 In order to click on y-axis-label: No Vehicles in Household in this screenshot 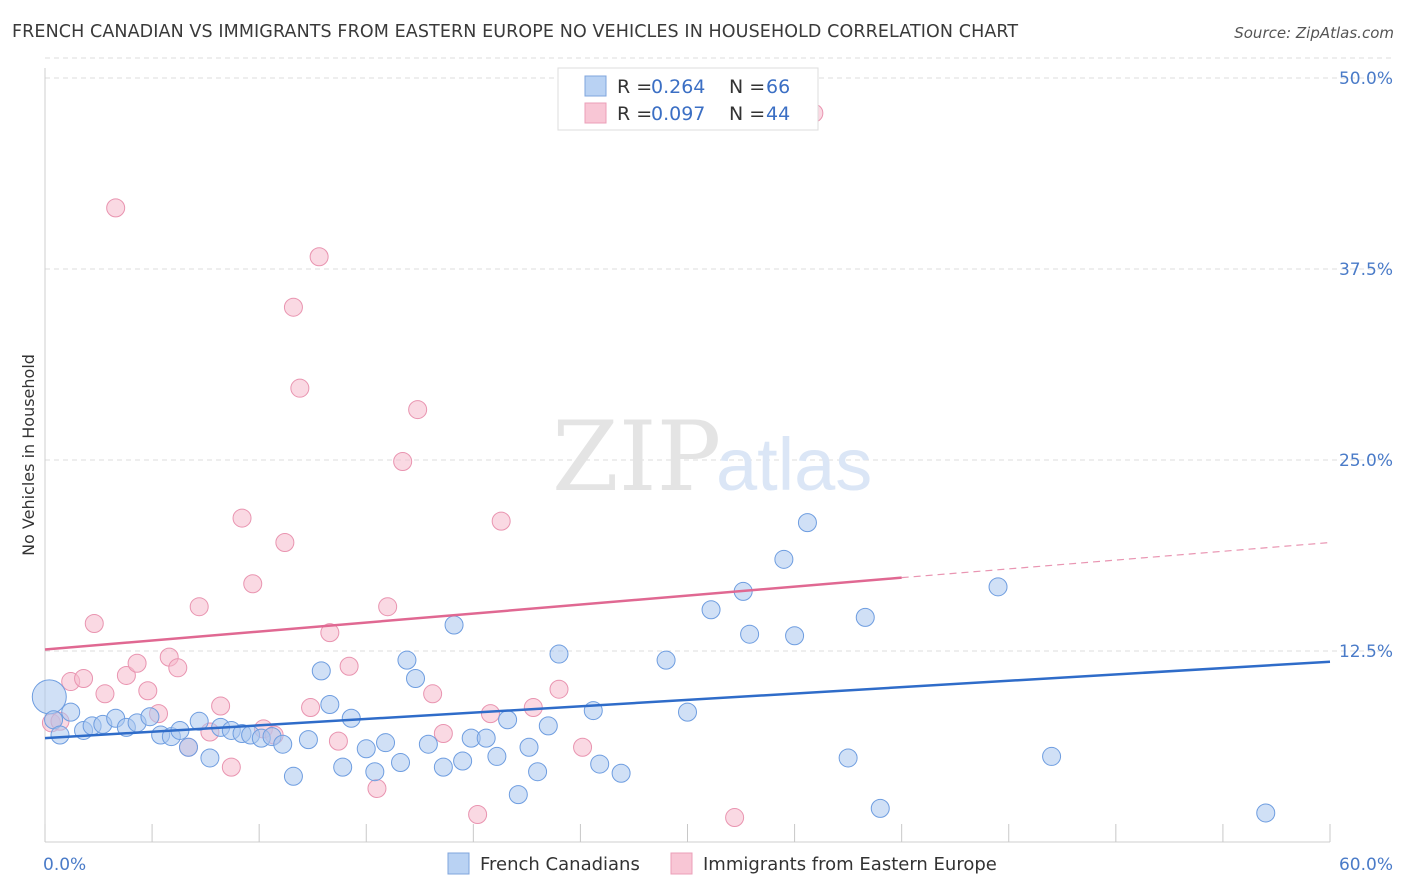, I will do `click(28, 455)`.